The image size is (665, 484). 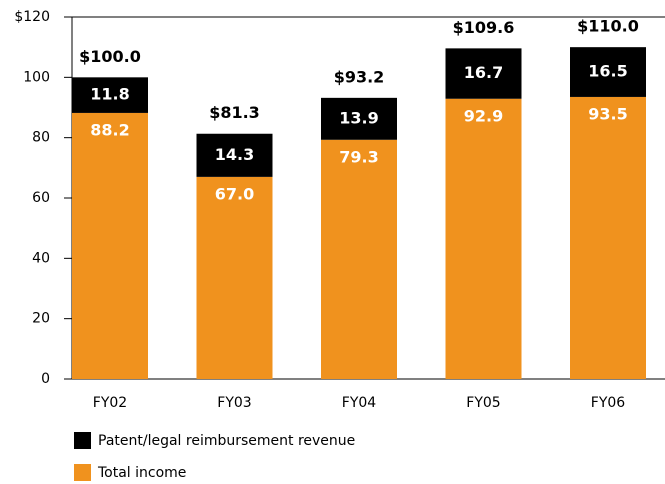 I want to click on value-label: 13.9, so click(x=358, y=117).